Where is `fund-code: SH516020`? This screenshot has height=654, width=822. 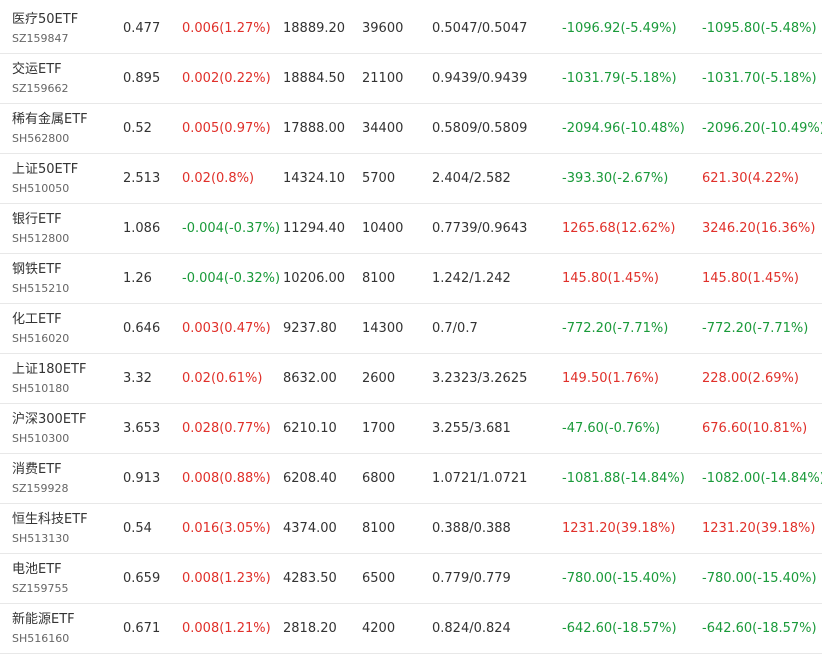
fund-code: SH516020 is located at coordinates (41, 338).